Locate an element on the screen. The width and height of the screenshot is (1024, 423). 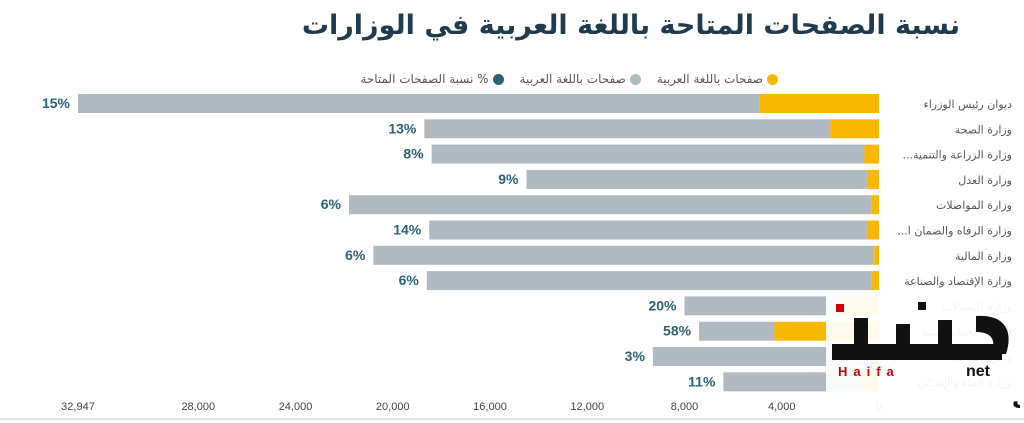
category-label: وزارة الإقتصاد والصناعة is located at coordinates (958, 281).